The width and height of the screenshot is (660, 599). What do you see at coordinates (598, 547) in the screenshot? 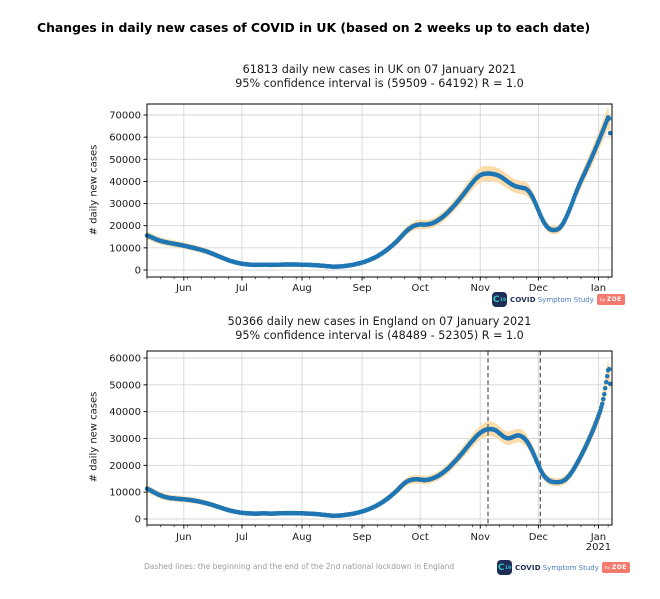
I see `svg-text: 2021` at bounding box center [598, 547].